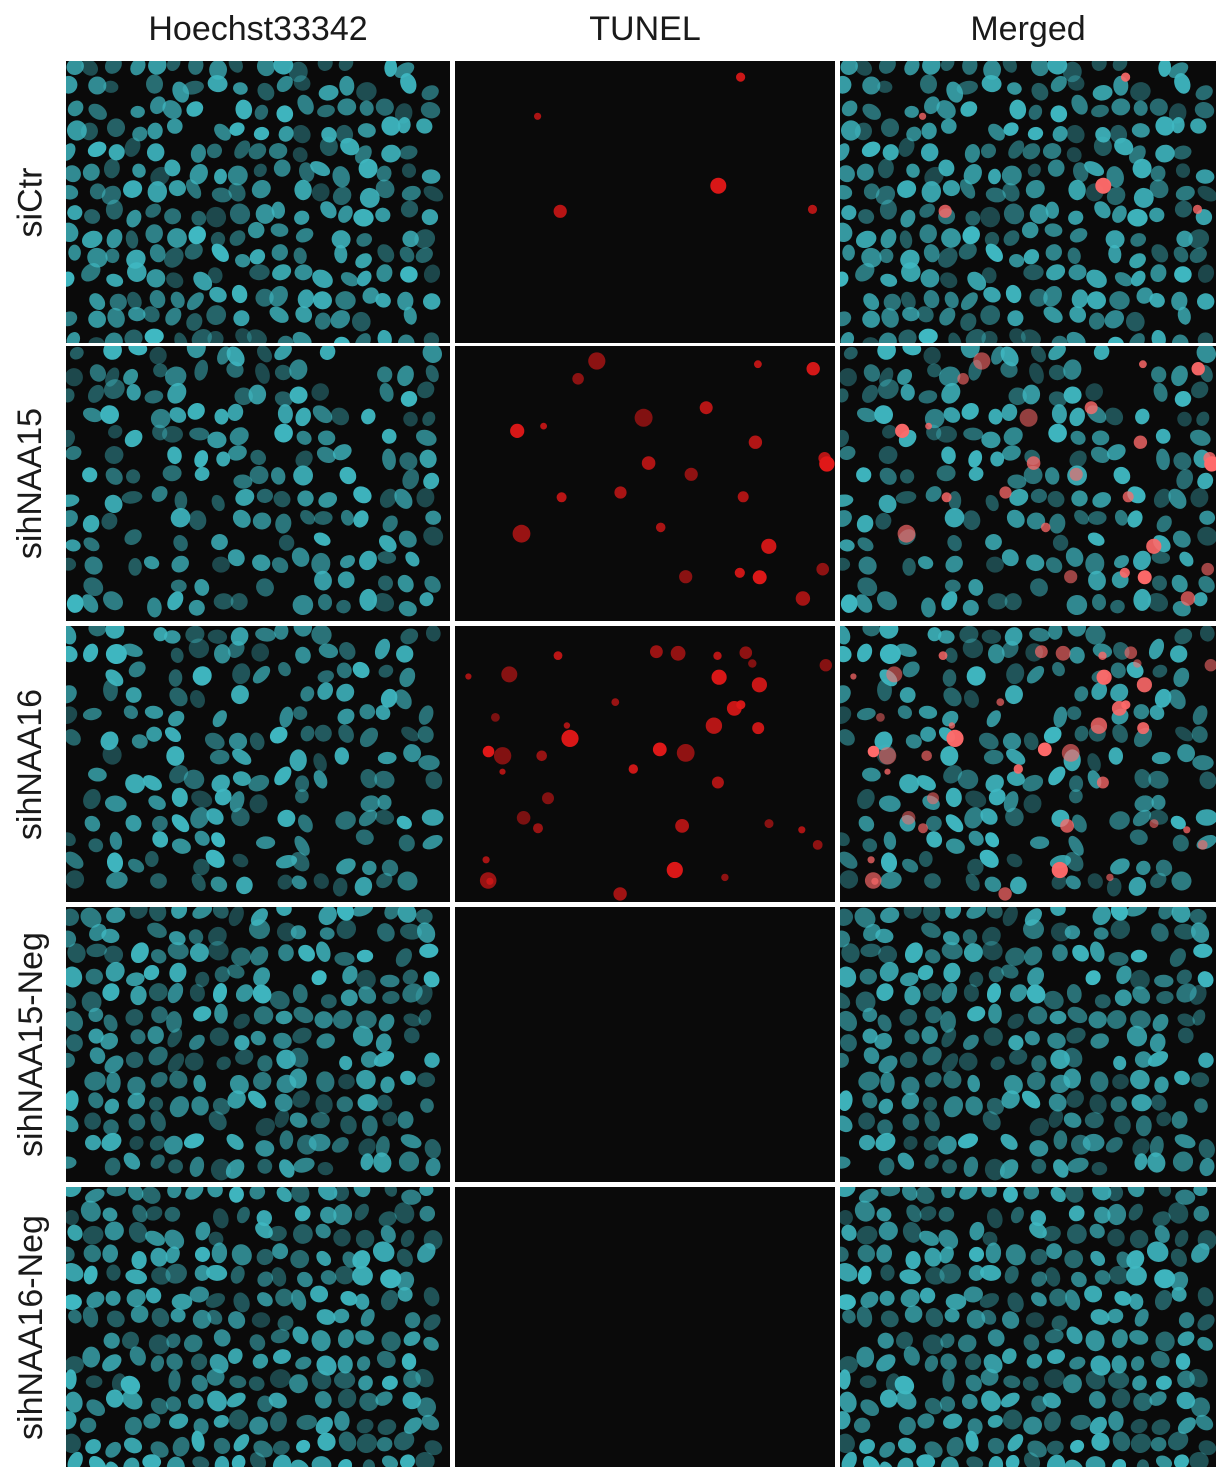 The width and height of the screenshot is (1216, 1467). Describe the element at coordinates (645, 764) in the screenshot. I see `micrograph-tunel-sihnaa16` at that location.